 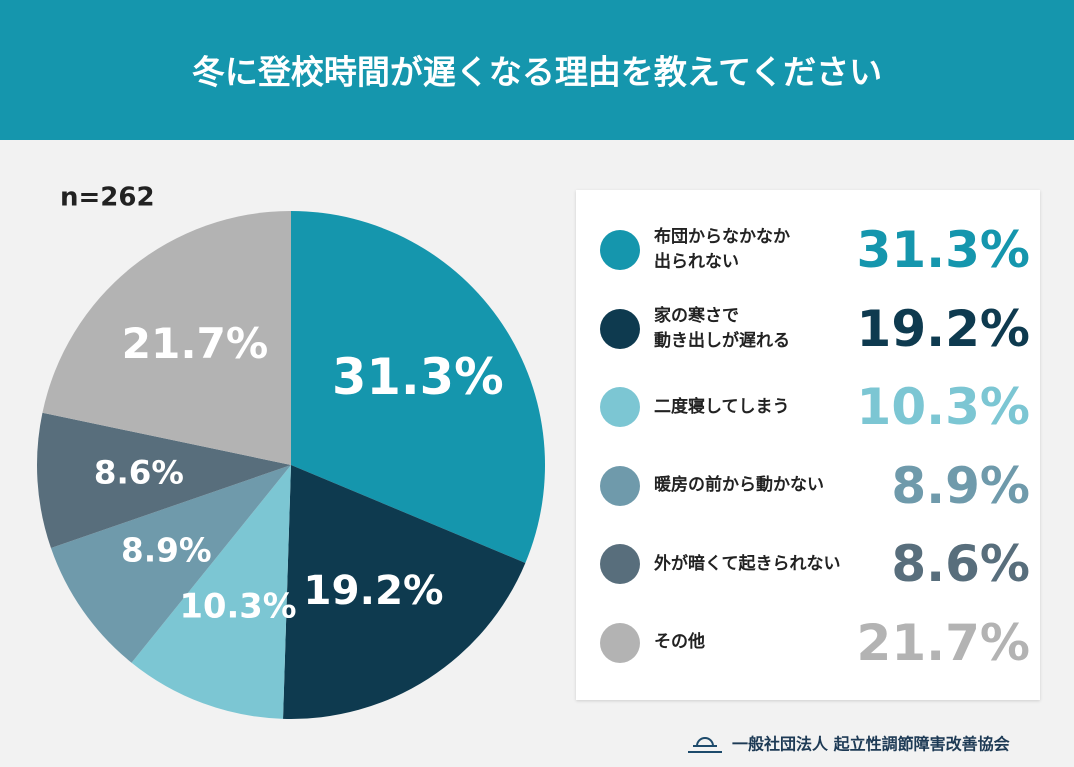 I want to click on legend-label: 布団からなかなか 出られない, so click(x=722, y=249).